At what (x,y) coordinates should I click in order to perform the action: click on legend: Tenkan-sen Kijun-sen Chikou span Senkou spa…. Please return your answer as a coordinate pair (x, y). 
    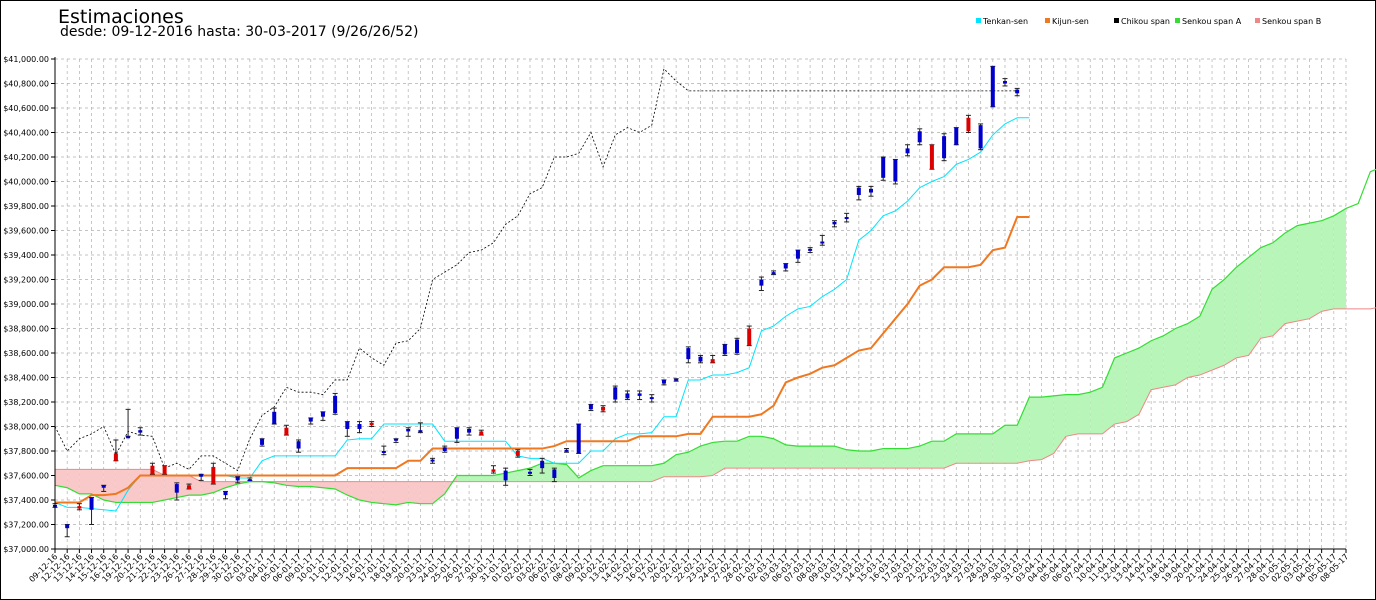
    Looking at the image, I should click on (1148, 21).